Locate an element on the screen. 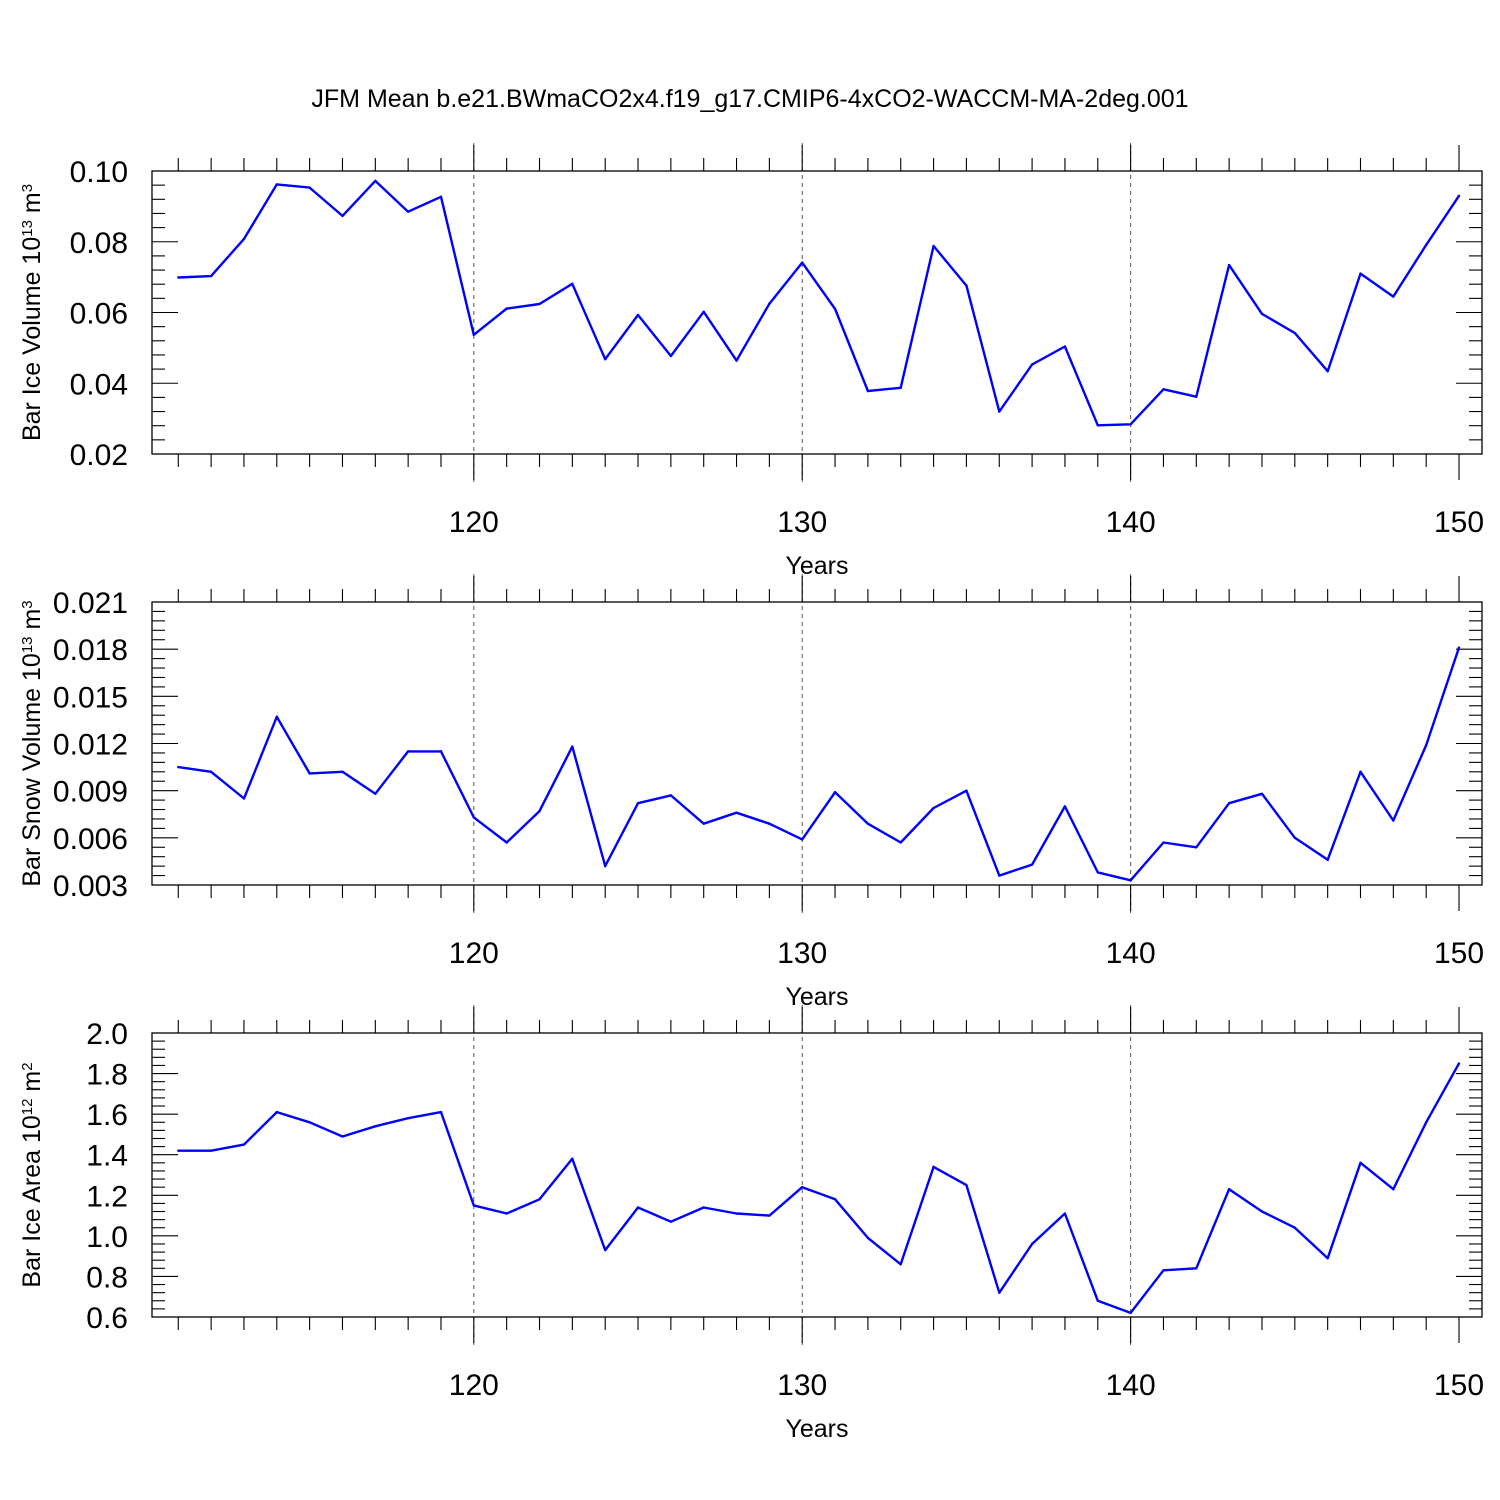  y-tick-label: 0.8 is located at coordinates (107, 1277).